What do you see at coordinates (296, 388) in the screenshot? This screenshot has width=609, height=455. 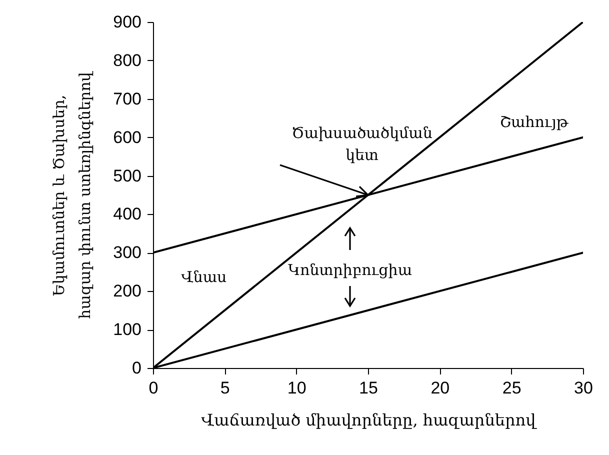 I see `x-tick-label: 10` at bounding box center [296, 388].